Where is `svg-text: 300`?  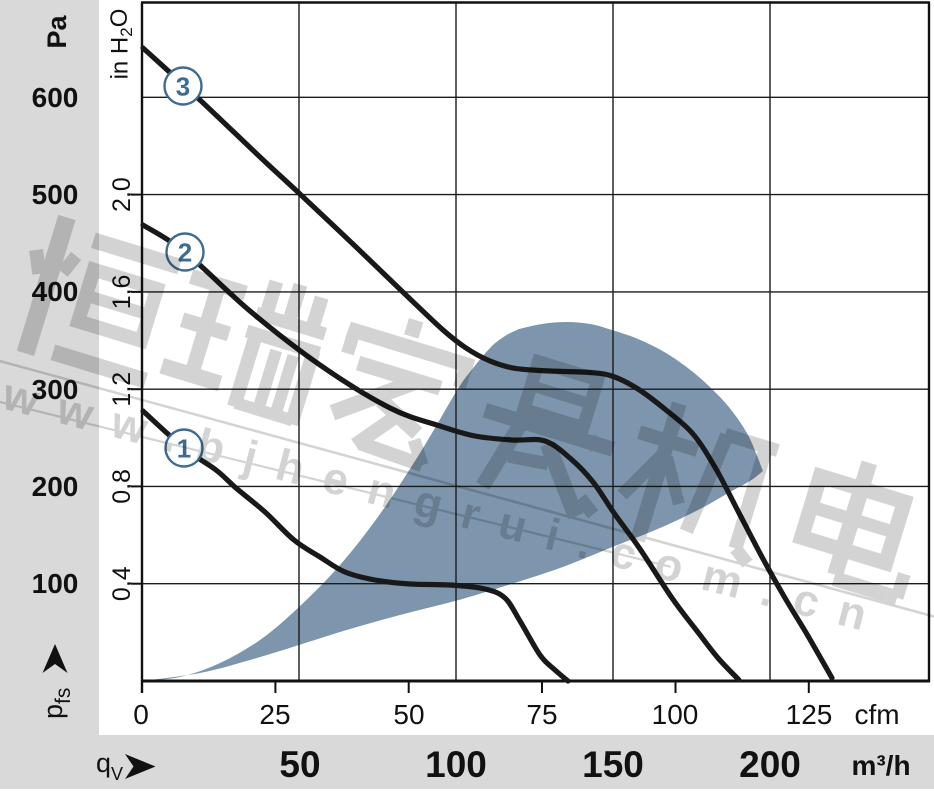
svg-text: 300 is located at coordinates (55, 389).